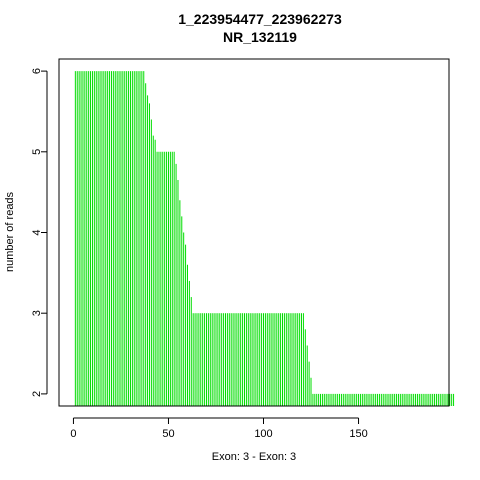  What do you see at coordinates (260, 19) in the screenshot?
I see `chart-title-line-1: 1_223954477_223962273` at bounding box center [260, 19].